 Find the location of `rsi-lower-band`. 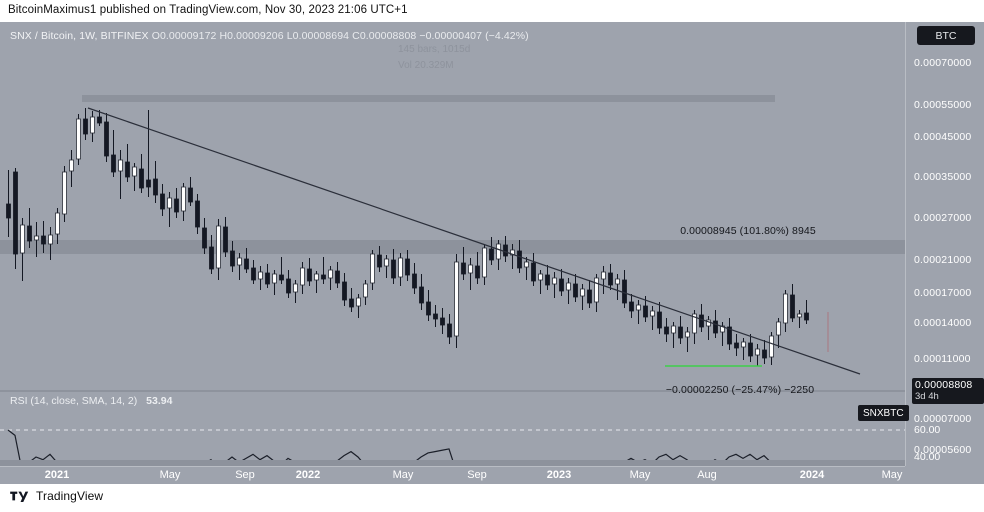

rsi-lower-band is located at coordinates (452, 463).